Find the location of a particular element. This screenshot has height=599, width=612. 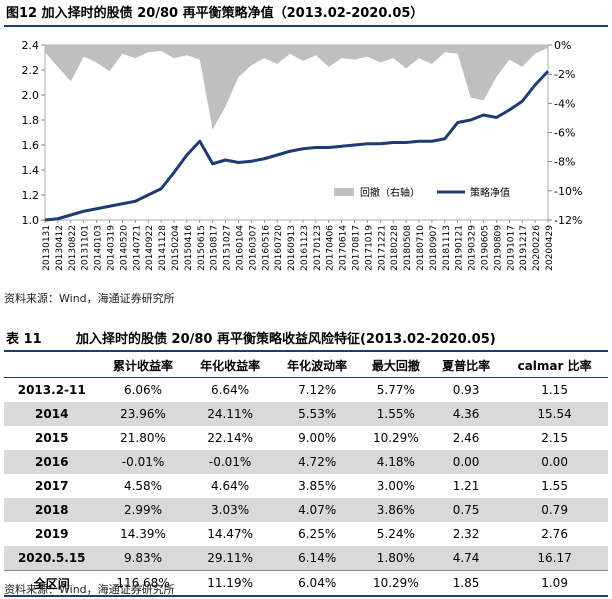

col-header: 最大回撤 is located at coordinates (395, 365).